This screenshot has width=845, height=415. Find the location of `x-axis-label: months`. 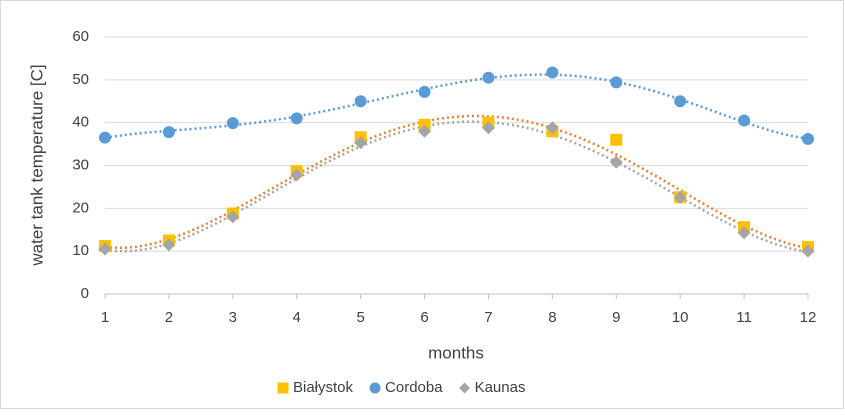

x-axis-label: months is located at coordinates (456, 352).